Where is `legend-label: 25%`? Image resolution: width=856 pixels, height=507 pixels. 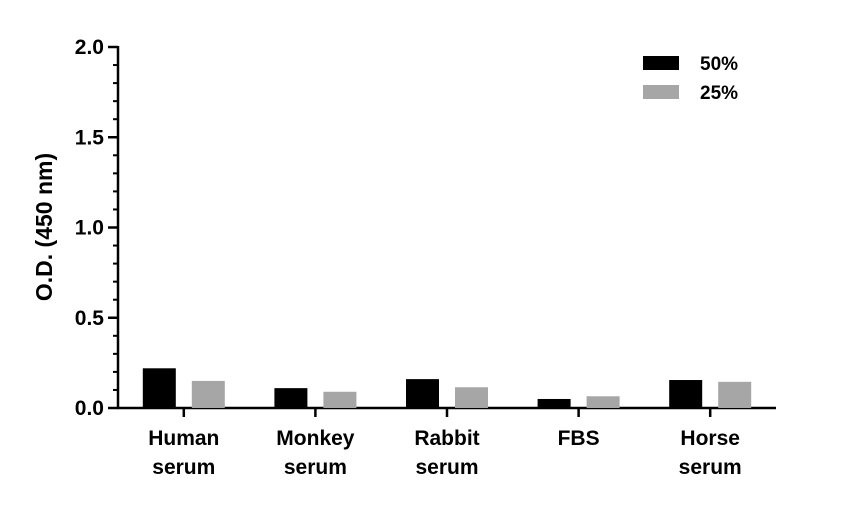 legend-label: 25% is located at coordinates (719, 93).